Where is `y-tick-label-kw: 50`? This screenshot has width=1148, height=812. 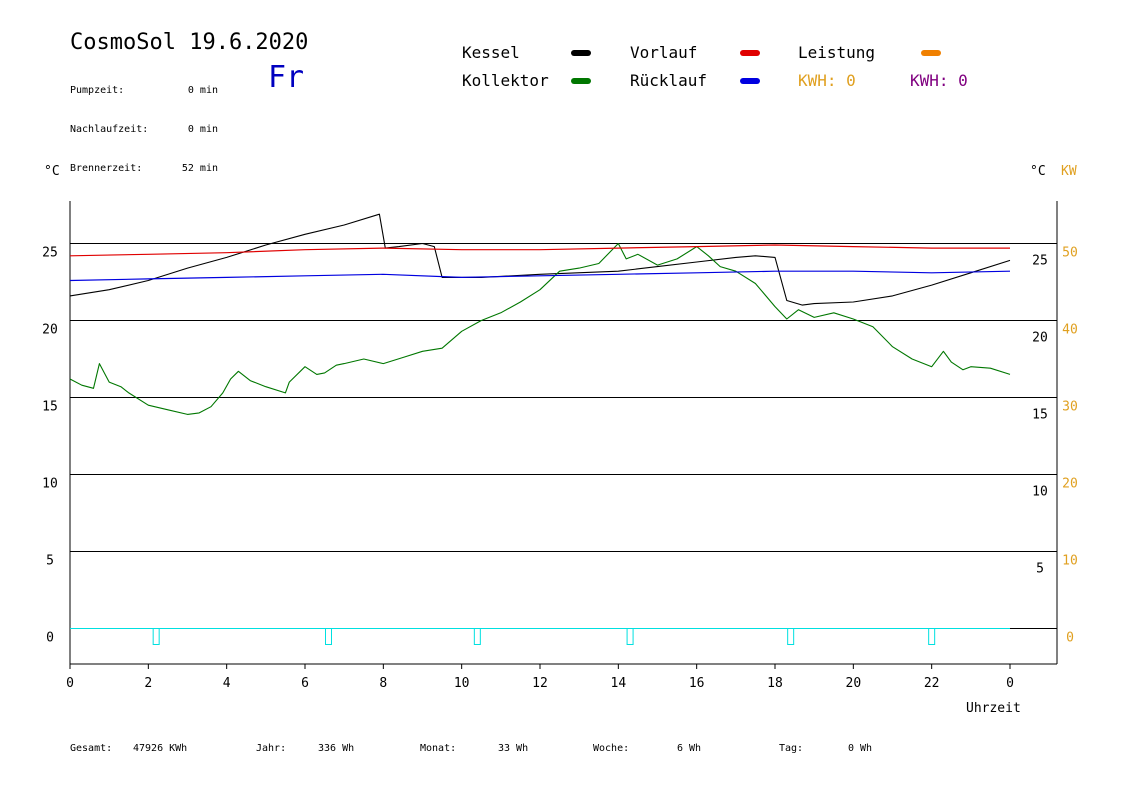
y-tick-label-kw: 50 is located at coordinates (1070, 253).